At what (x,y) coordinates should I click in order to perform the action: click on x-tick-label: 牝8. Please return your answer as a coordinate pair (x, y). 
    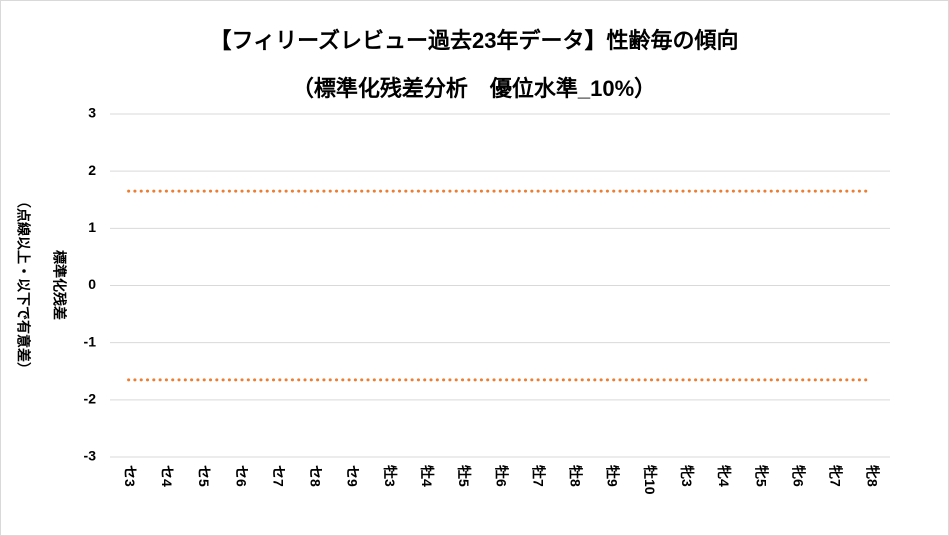
    Looking at the image, I should click on (873, 476).